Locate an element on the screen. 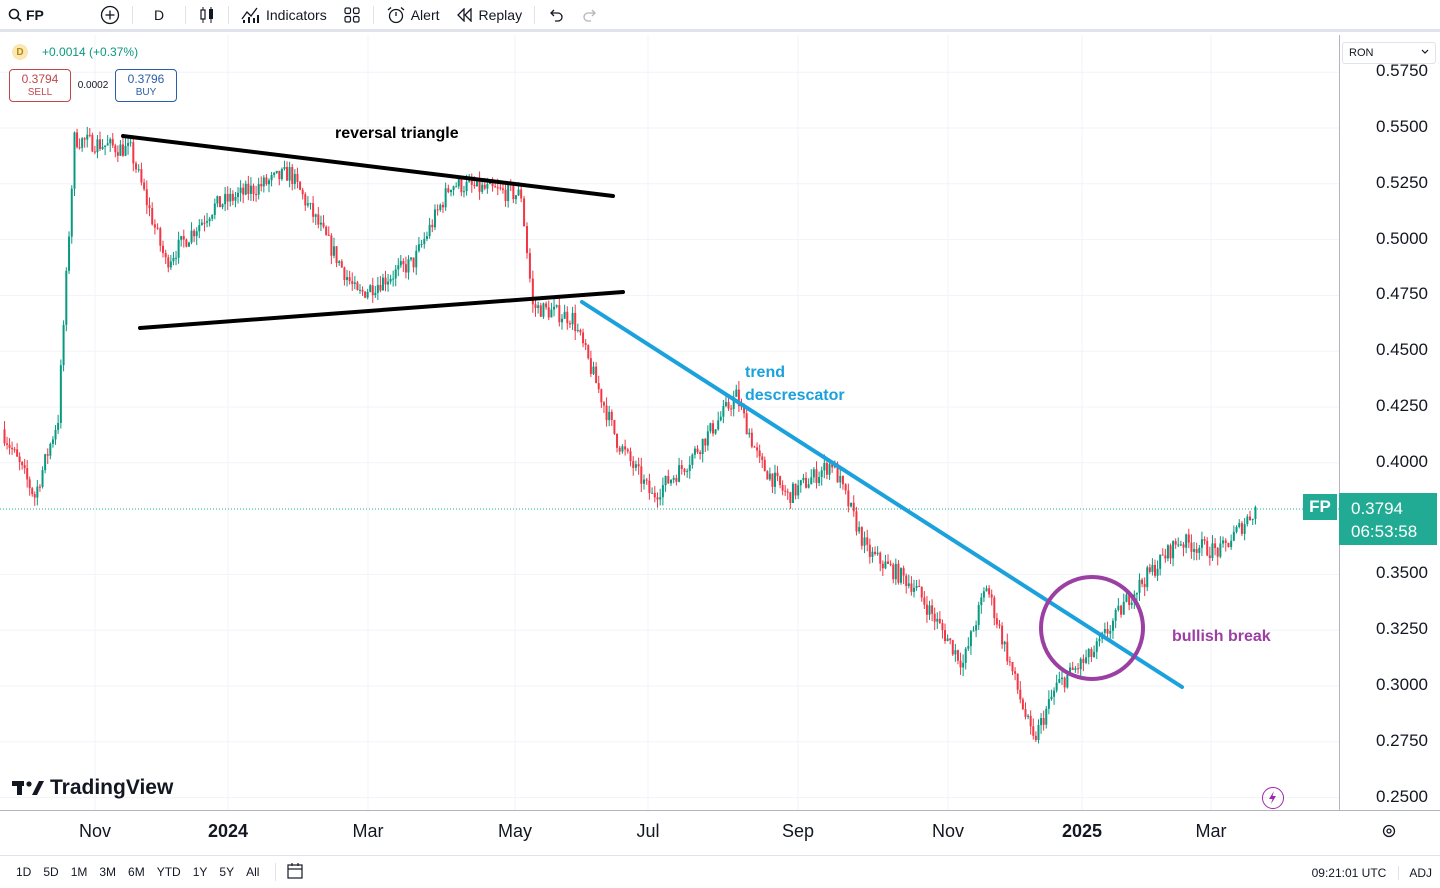 The height and width of the screenshot is (888, 1440). range-button-5y: 5Y is located at coordinates (227, 872).